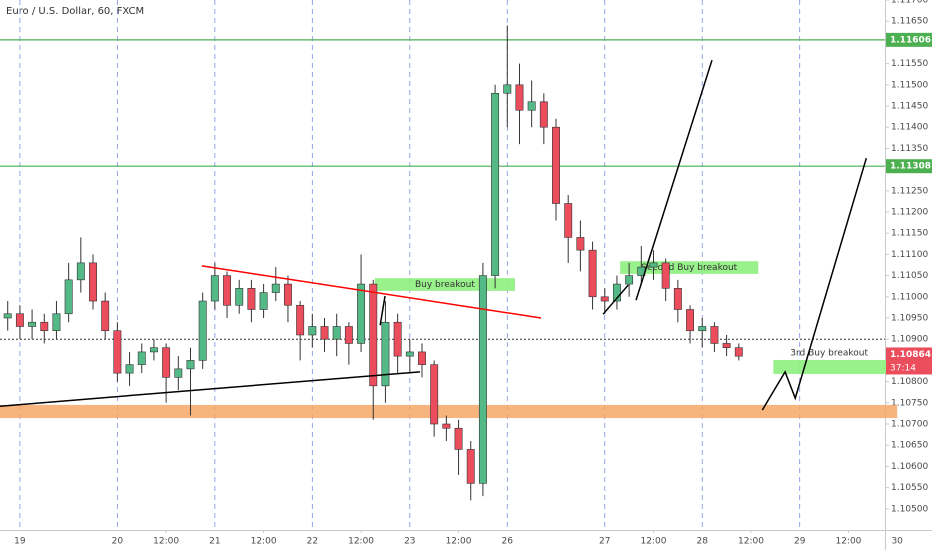  What do you see at coordinates (909, 340) in the screenshot?
I see `y-tick-label: 1.10900` at bounding box center [909, 340].